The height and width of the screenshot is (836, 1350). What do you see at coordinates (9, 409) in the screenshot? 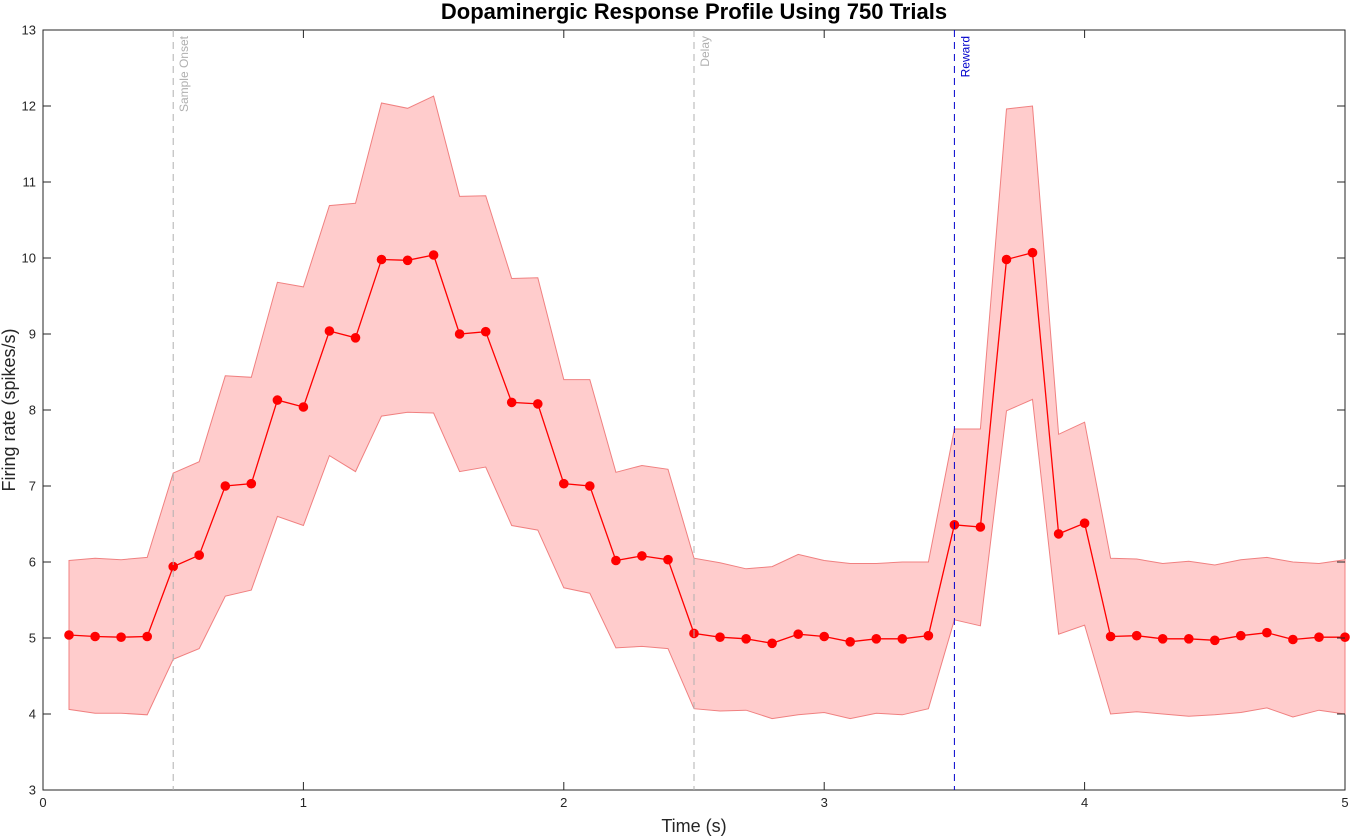
I see `y-axis-label: Firing rate (spikes/s)` at bounding box center [9, 409].